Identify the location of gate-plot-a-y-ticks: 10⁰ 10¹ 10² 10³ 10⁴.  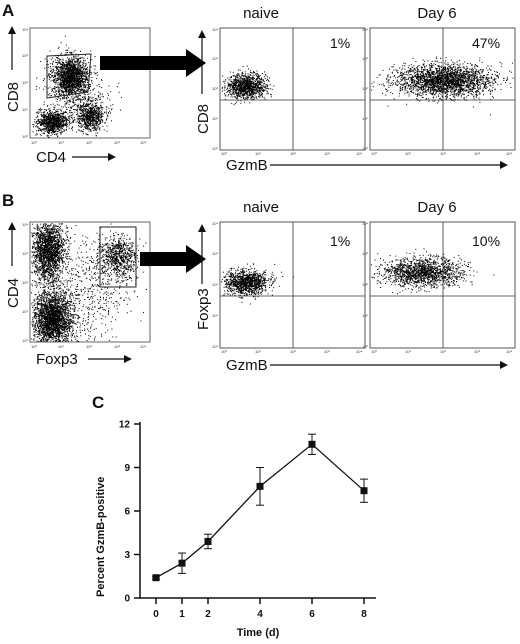
(25, 83).